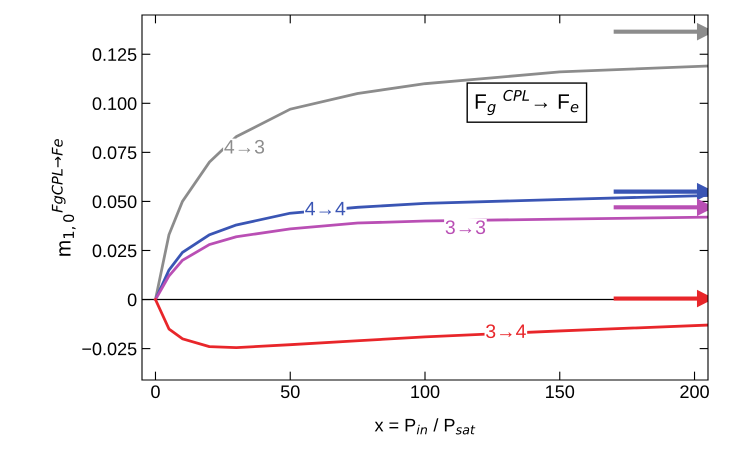  Describe the element at coordinates (425, 391) in the screenshot. I see `x-tick-label: 100` at that location.